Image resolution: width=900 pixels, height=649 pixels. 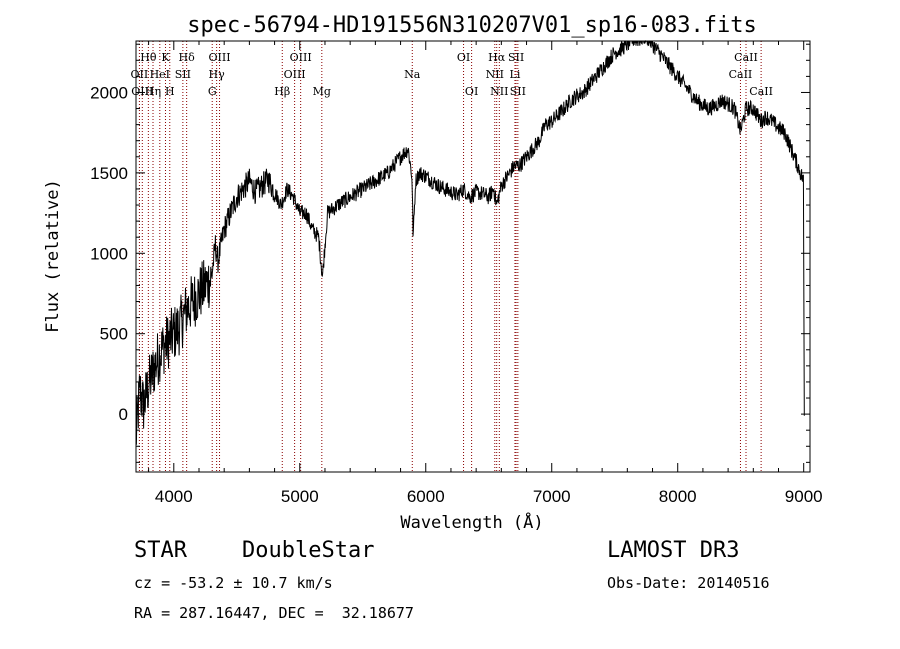 I want to click on y-tick-label: 1000, so click(x=109, y=253).